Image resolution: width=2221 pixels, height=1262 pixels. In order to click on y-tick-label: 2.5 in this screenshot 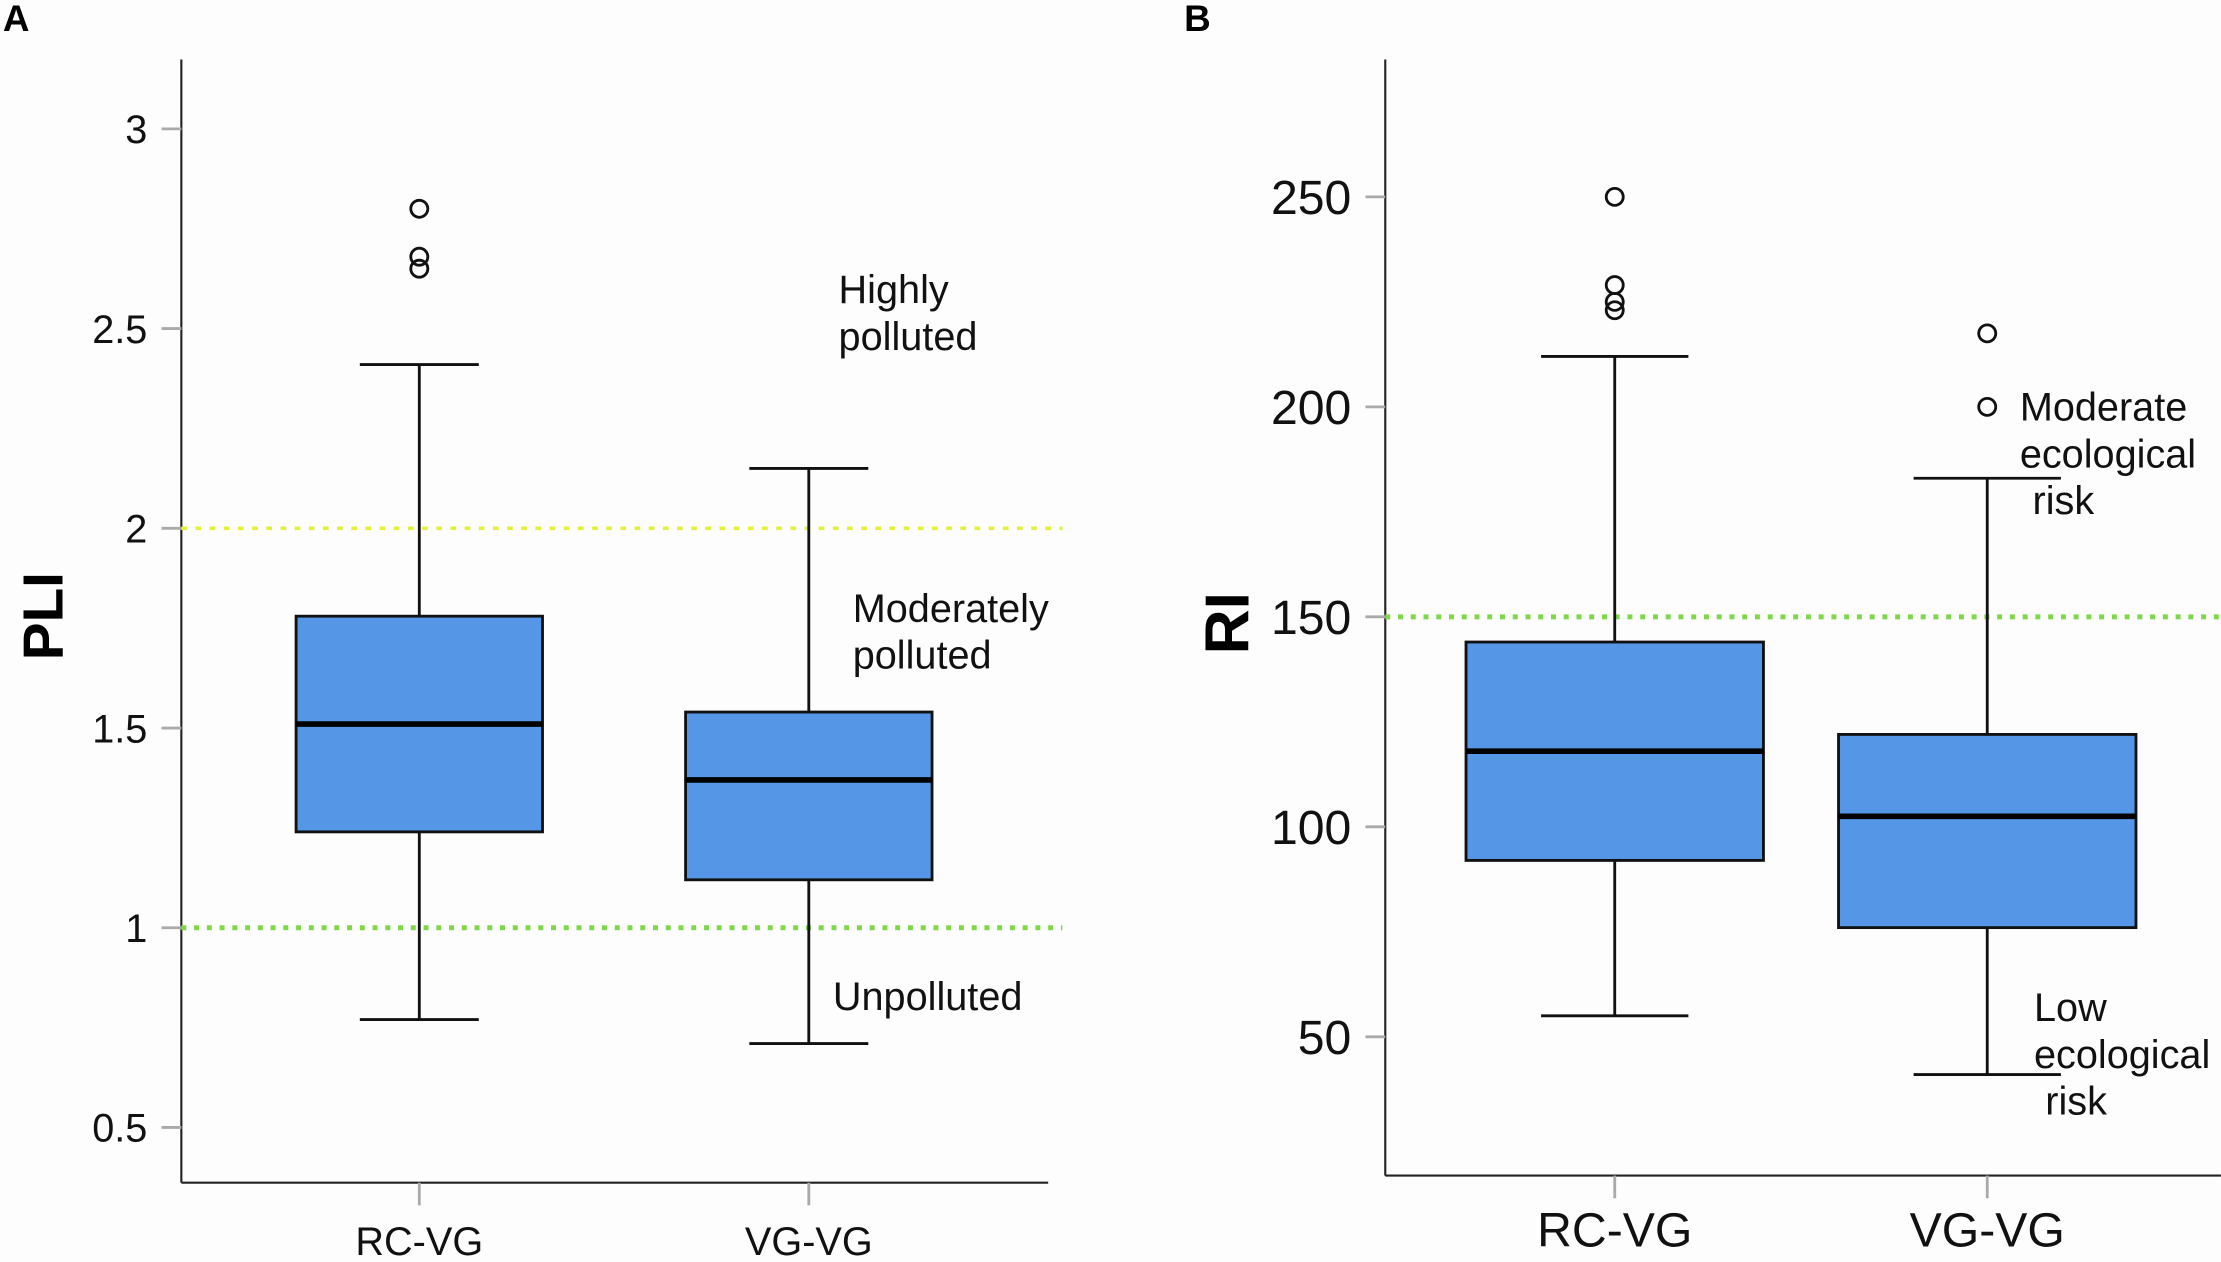, I will do `click(119, 330)`.